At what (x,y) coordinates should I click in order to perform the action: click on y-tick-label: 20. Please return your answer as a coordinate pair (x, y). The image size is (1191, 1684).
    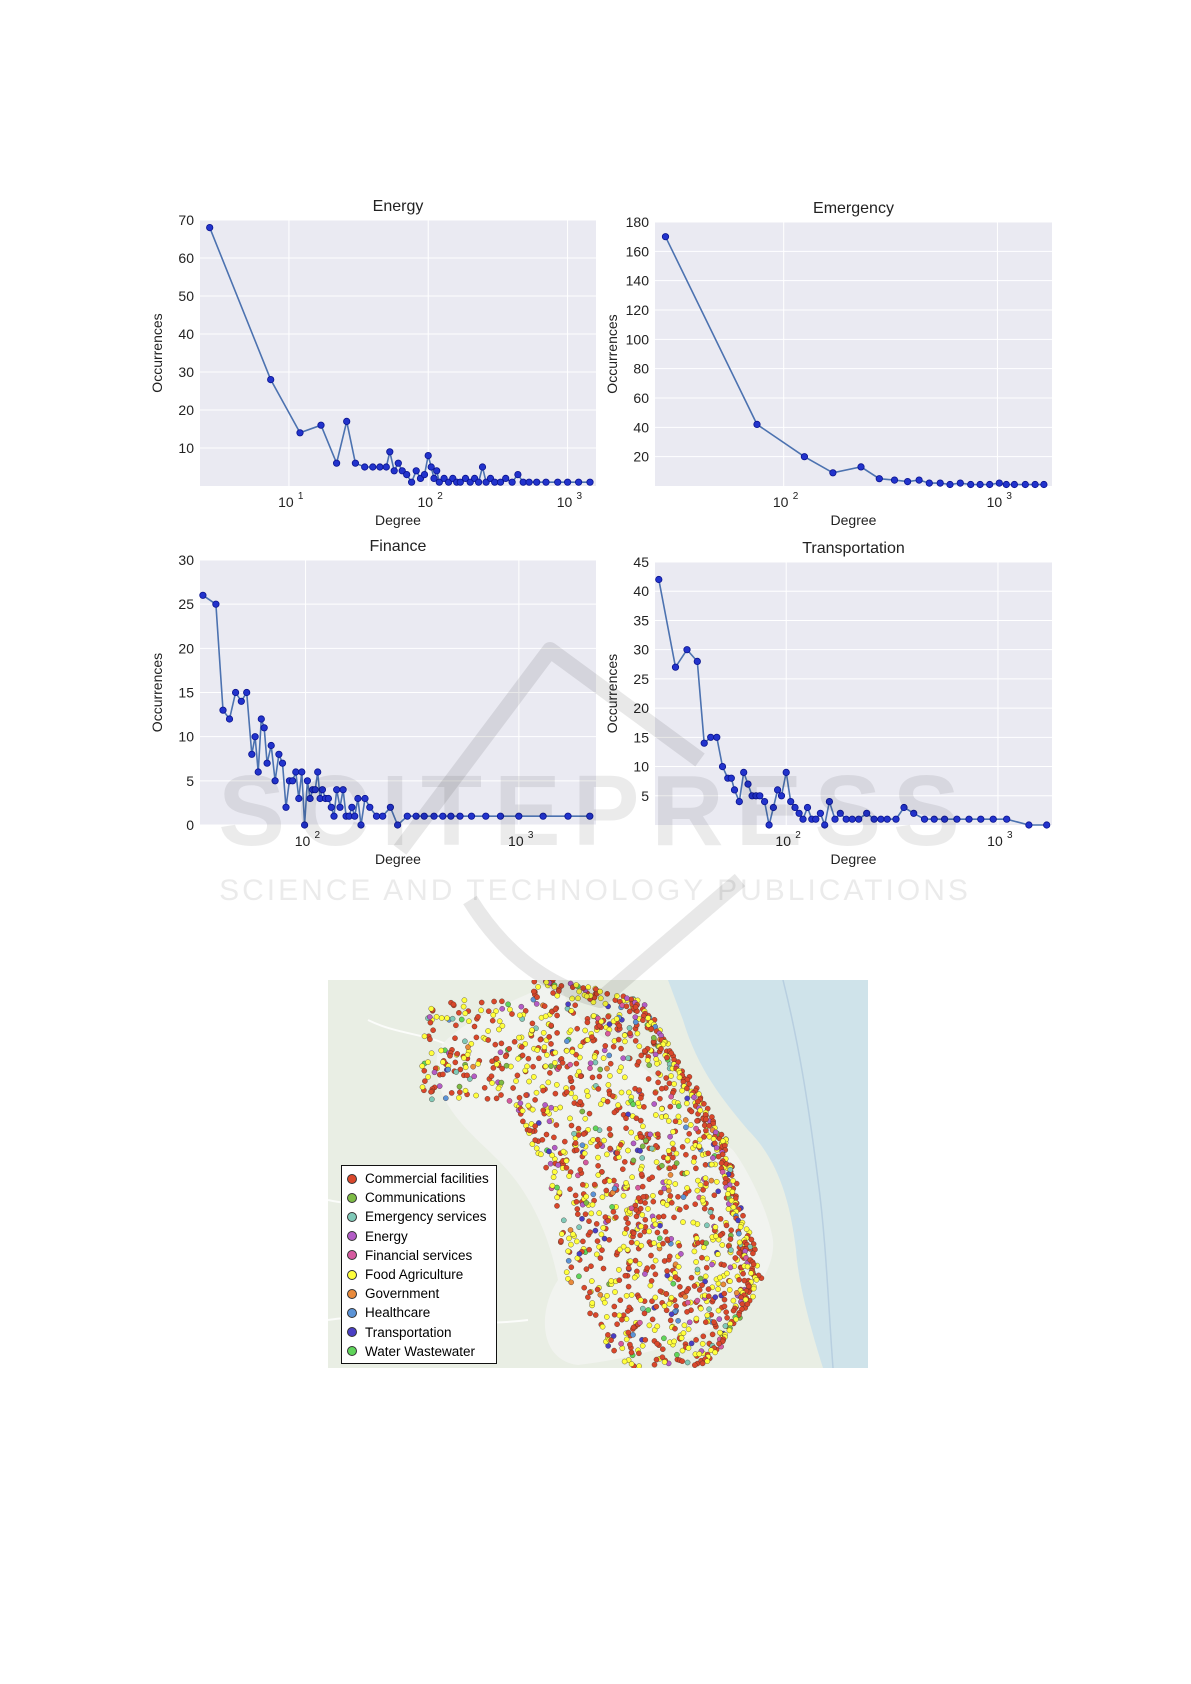
    Looking at the image, I should click on (641, 457).